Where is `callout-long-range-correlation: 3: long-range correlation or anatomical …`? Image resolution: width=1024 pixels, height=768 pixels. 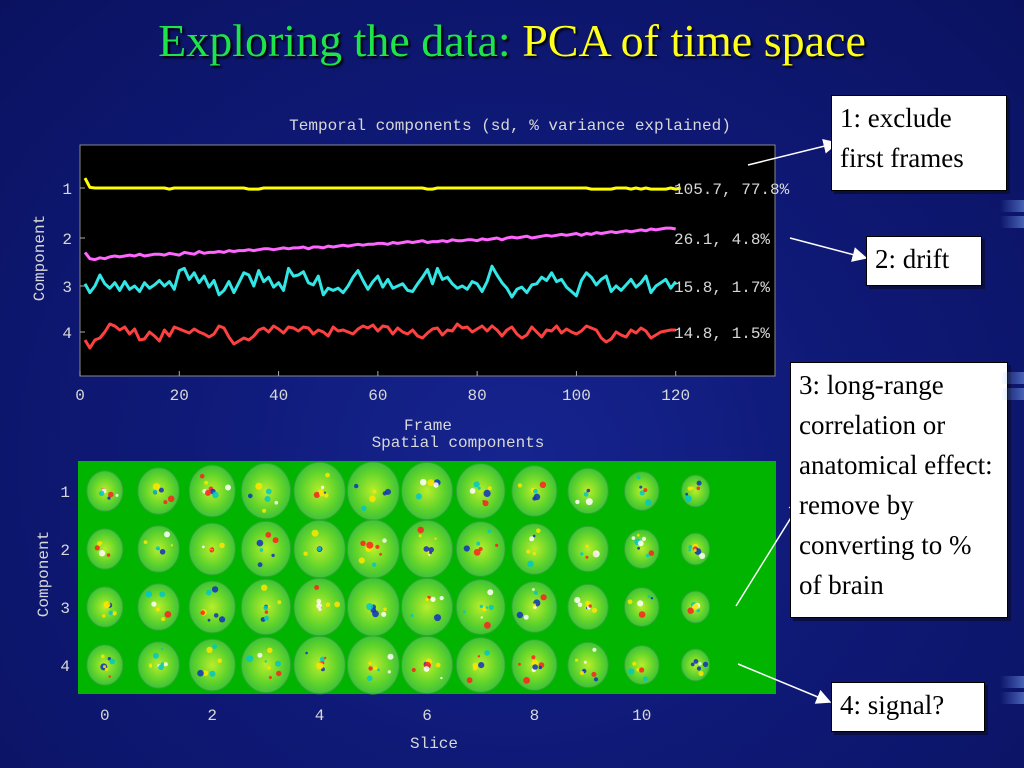 callout-long-range-correlation: 3: long-range correlation or anatomical … is located at coordinates (899, 490).